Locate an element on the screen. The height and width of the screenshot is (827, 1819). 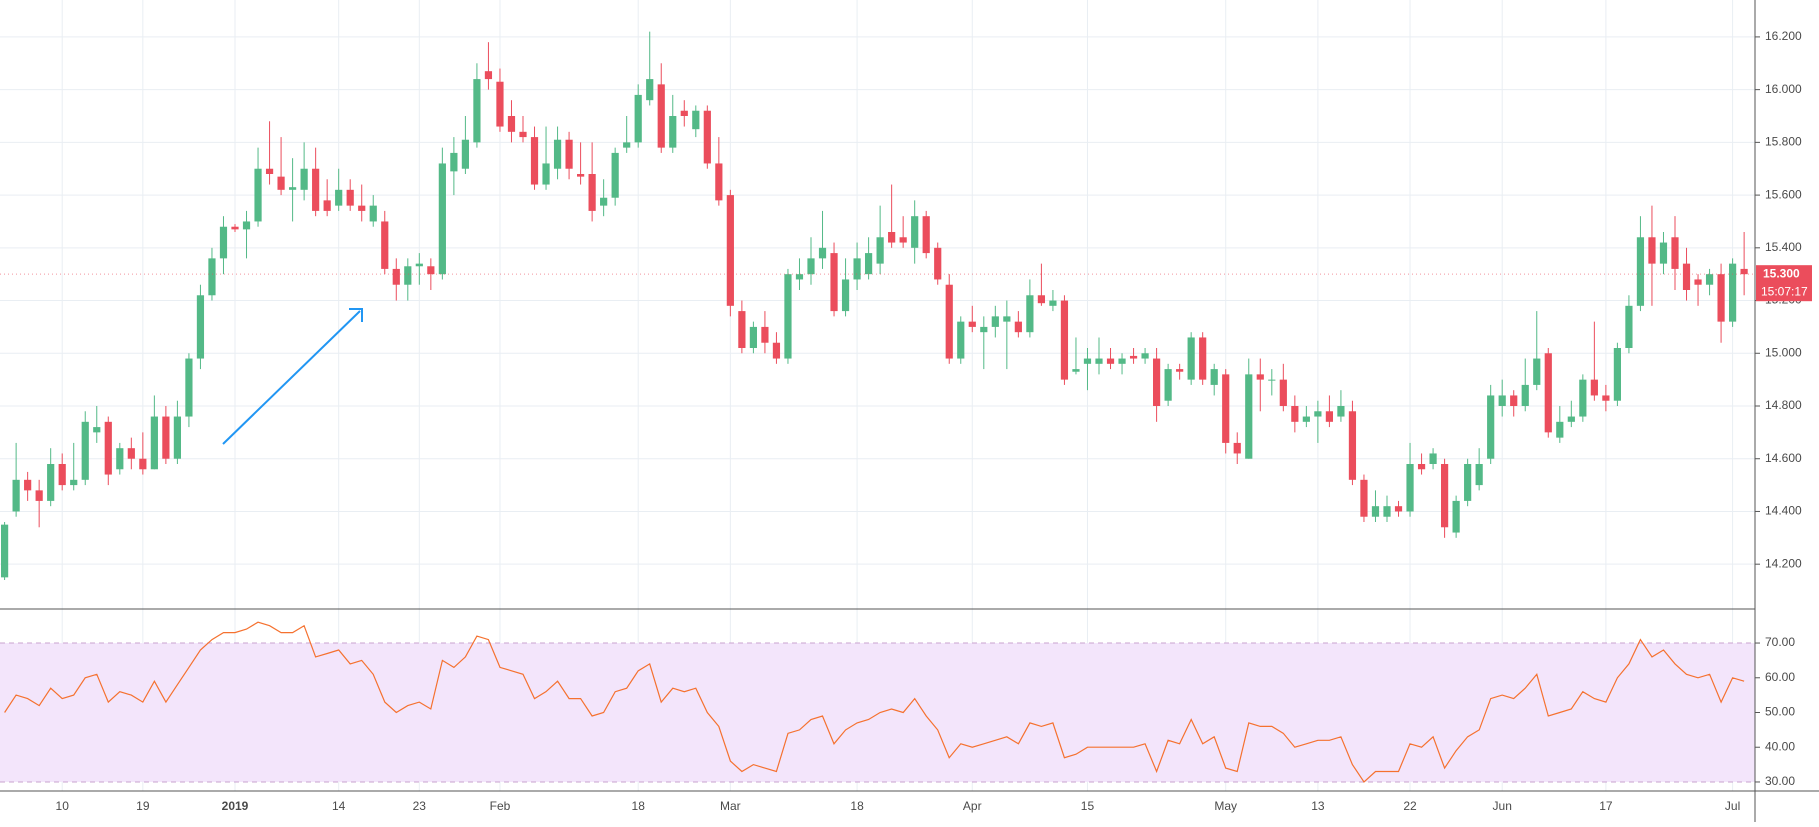
x-tick-label: 17 is located at coordinates (1606, 806).